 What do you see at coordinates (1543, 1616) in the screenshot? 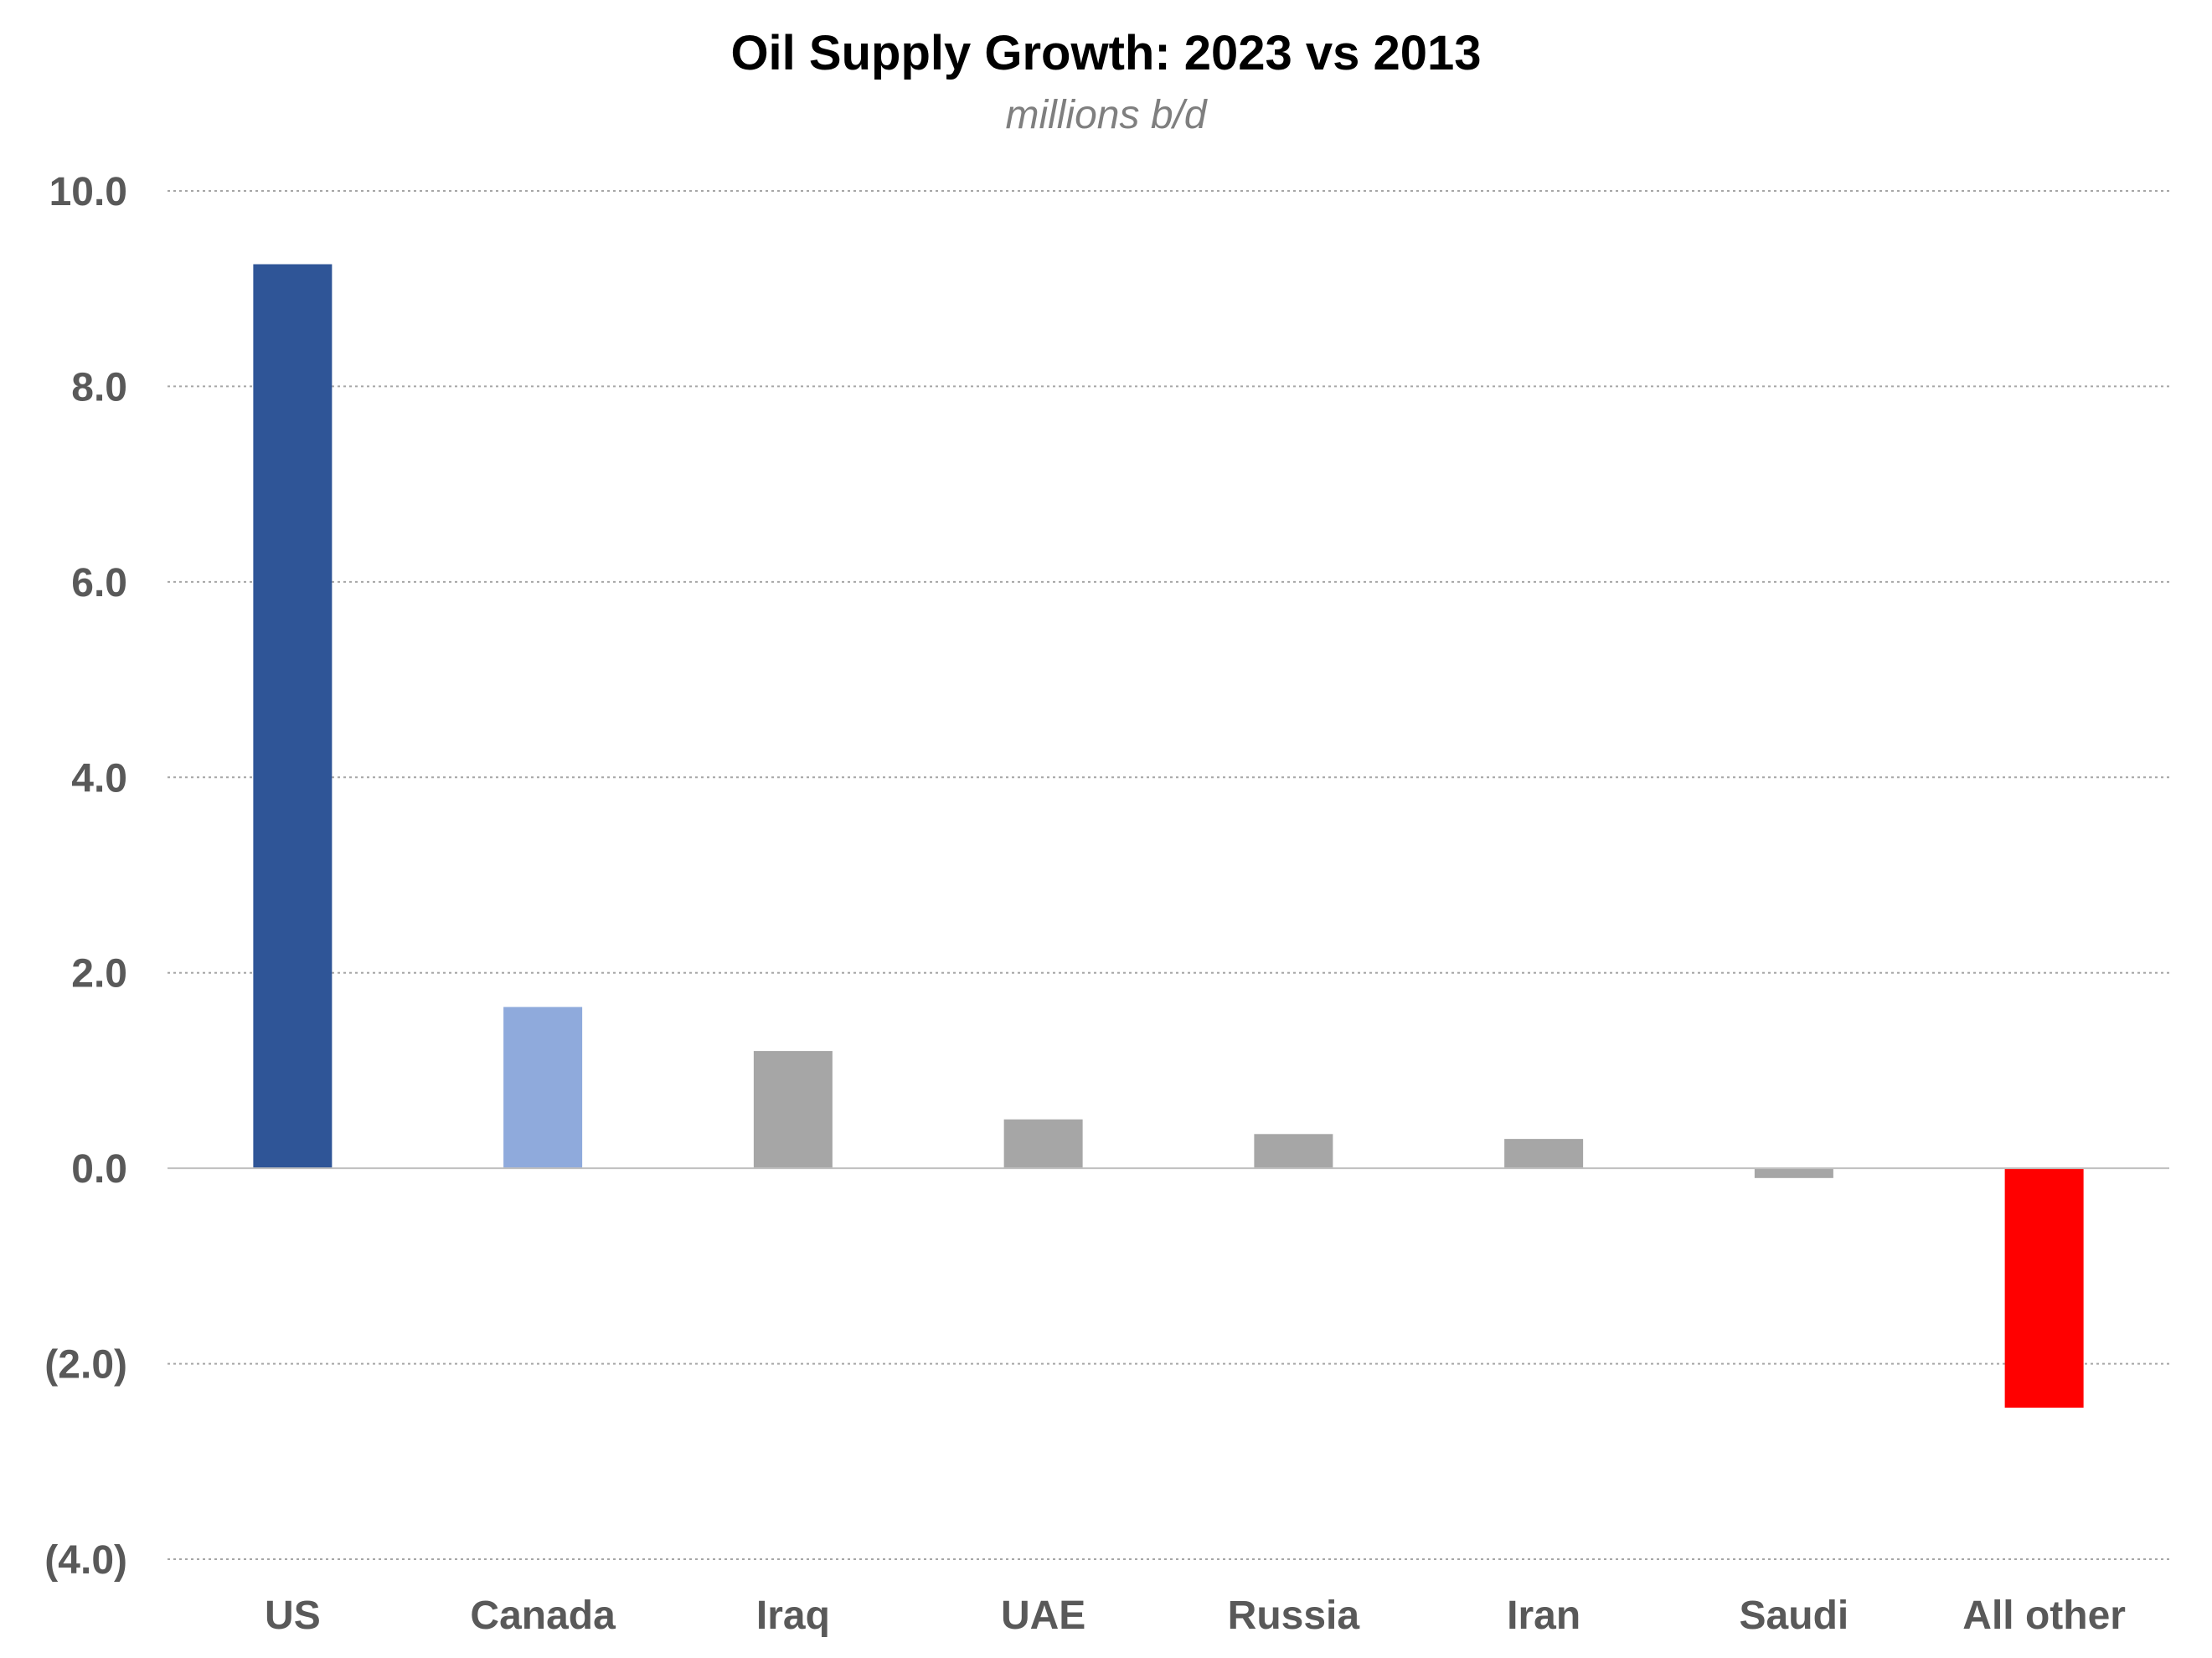
I see `x-tick-label: Iran` at bounding box center [1543, 1616].